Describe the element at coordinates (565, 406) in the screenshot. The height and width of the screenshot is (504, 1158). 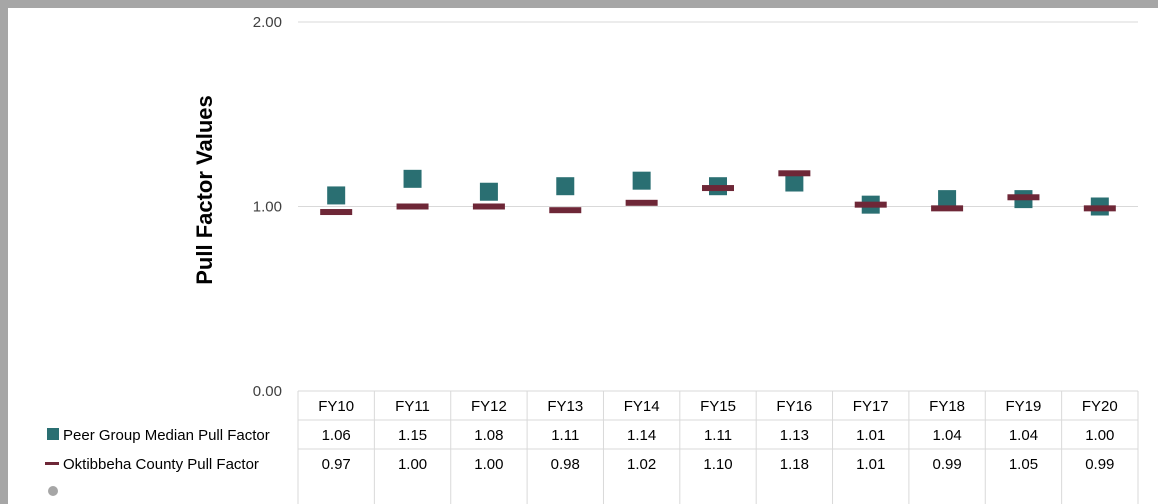
I see `category-label: FY13` at that location.